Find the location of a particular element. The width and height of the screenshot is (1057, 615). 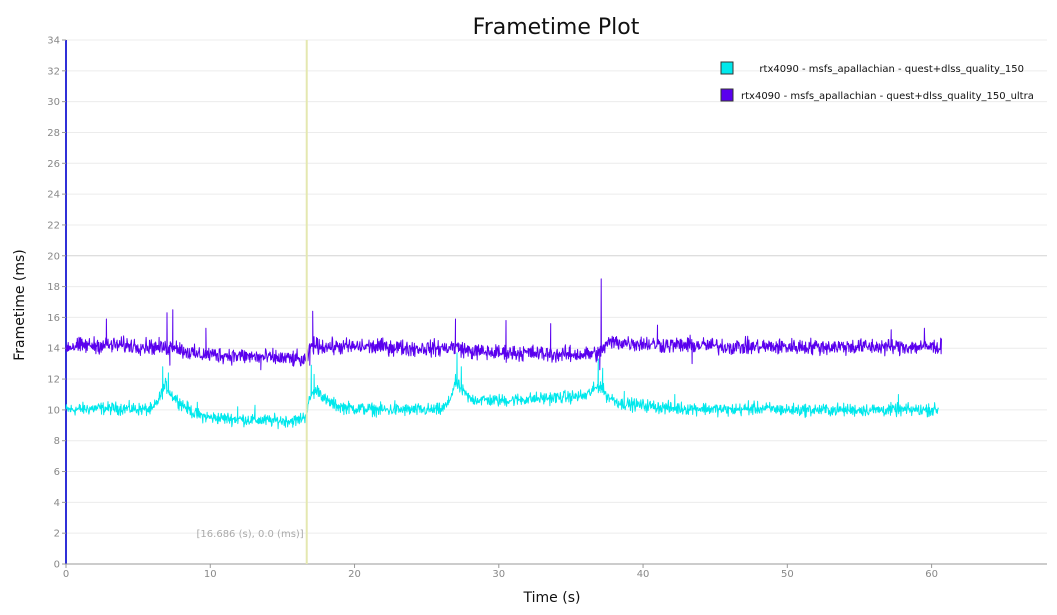

x-axis-title: Time (s) is located at coordinates (552, 598).